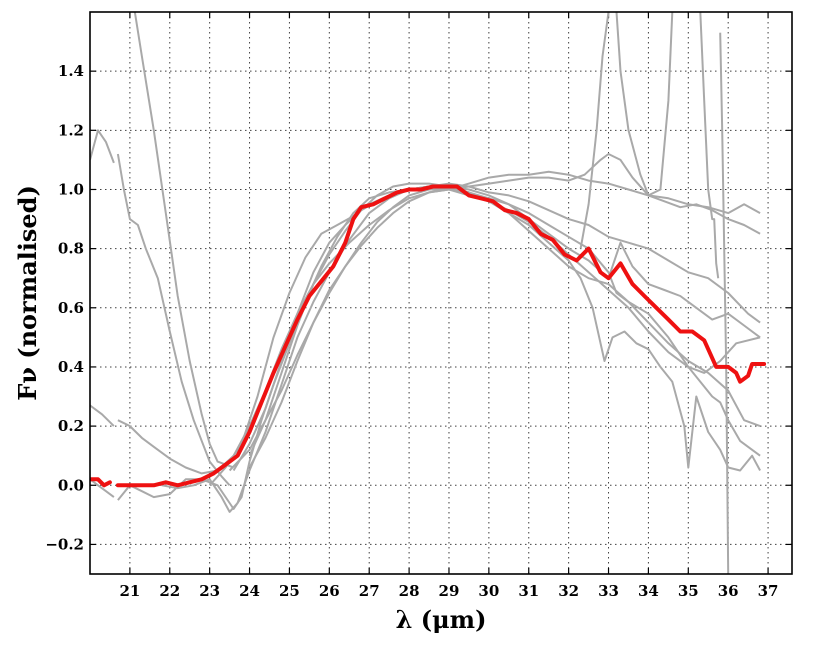 This screenshot has height=647, width=830. I want to click on x-axis-title: λ (μm), so click(441, 619).